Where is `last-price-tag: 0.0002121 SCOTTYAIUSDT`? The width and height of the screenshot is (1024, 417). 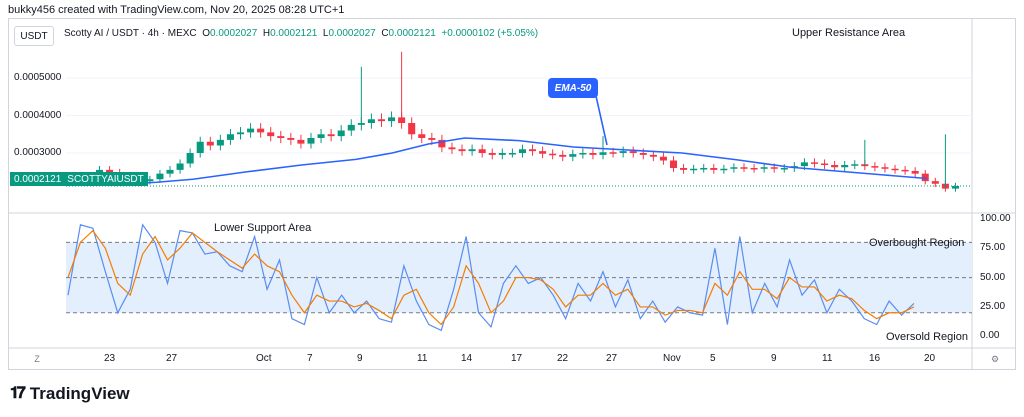 last-price-tag: 0.0002121 SCOTTYAIUSDT is located at coordinates (79, 179).